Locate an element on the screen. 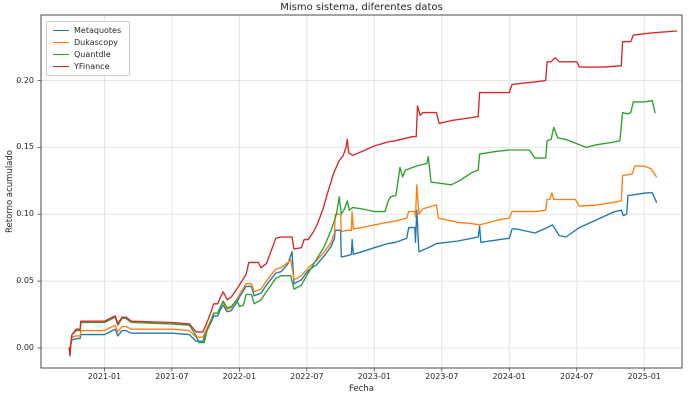 The image size is (689, 400). legend-label: Metaquotes is located at coordinates (98, 30).